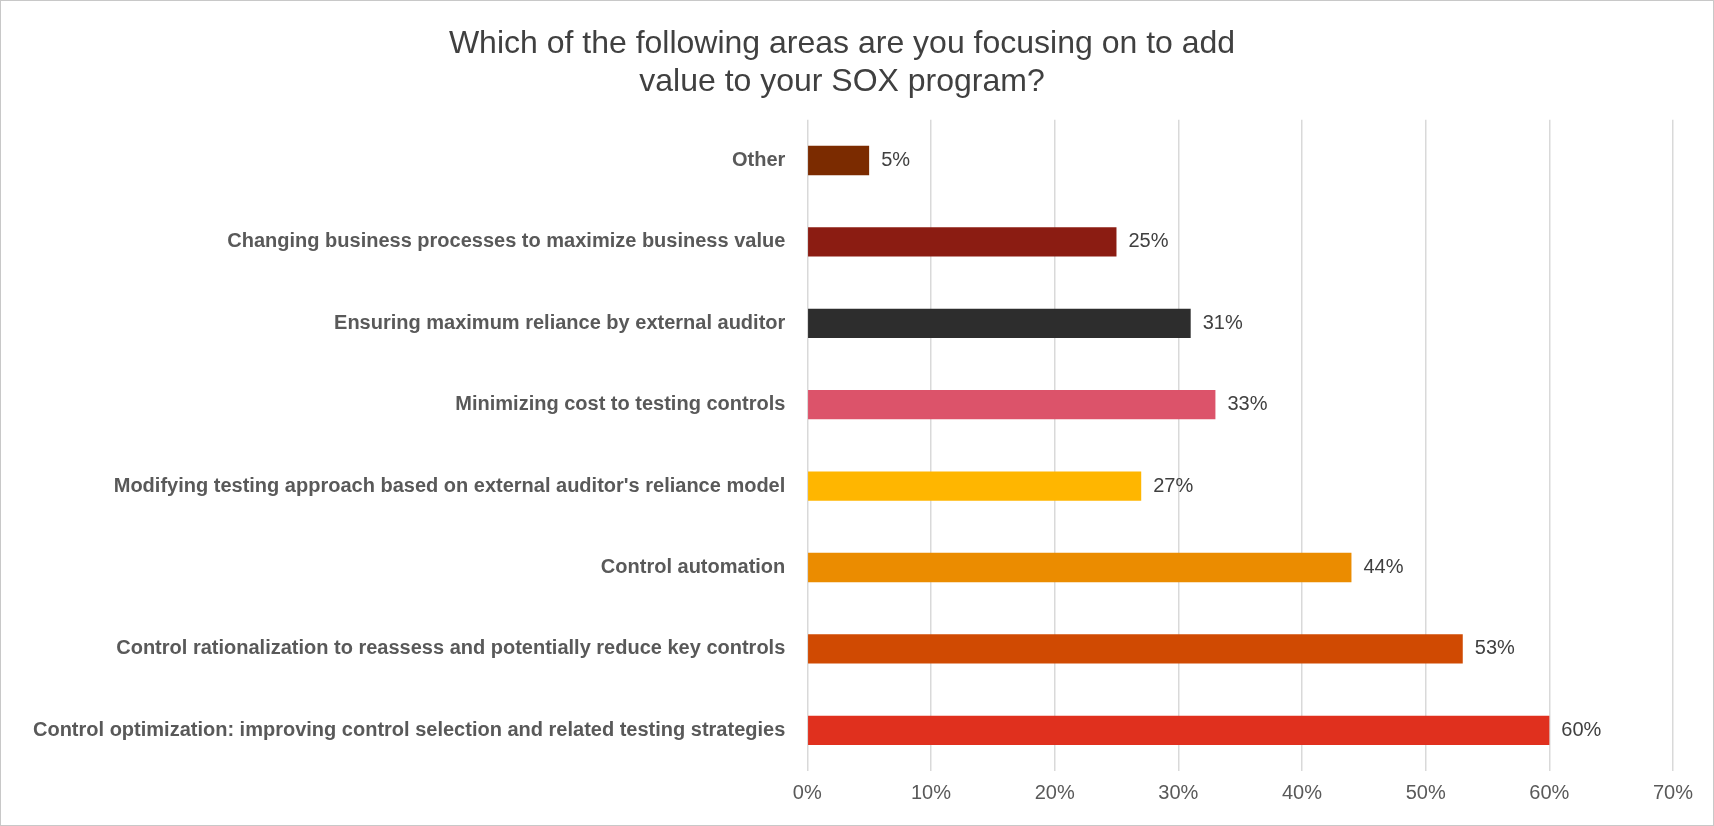 The width and height of the screenshot is (1714, 826). I want to click on data-label: 33%, so click(1247, 403).